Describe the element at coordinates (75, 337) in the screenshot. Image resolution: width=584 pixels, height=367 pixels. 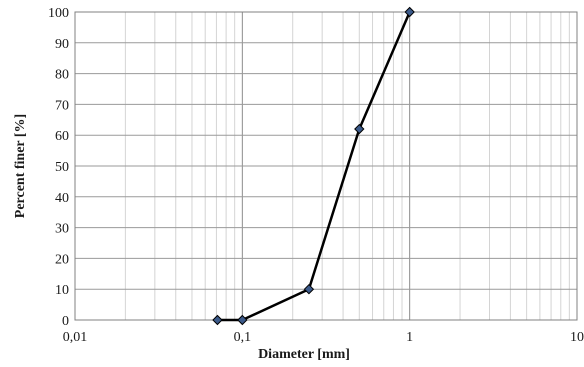
I see `x-tick-label: 0,01` at that location.